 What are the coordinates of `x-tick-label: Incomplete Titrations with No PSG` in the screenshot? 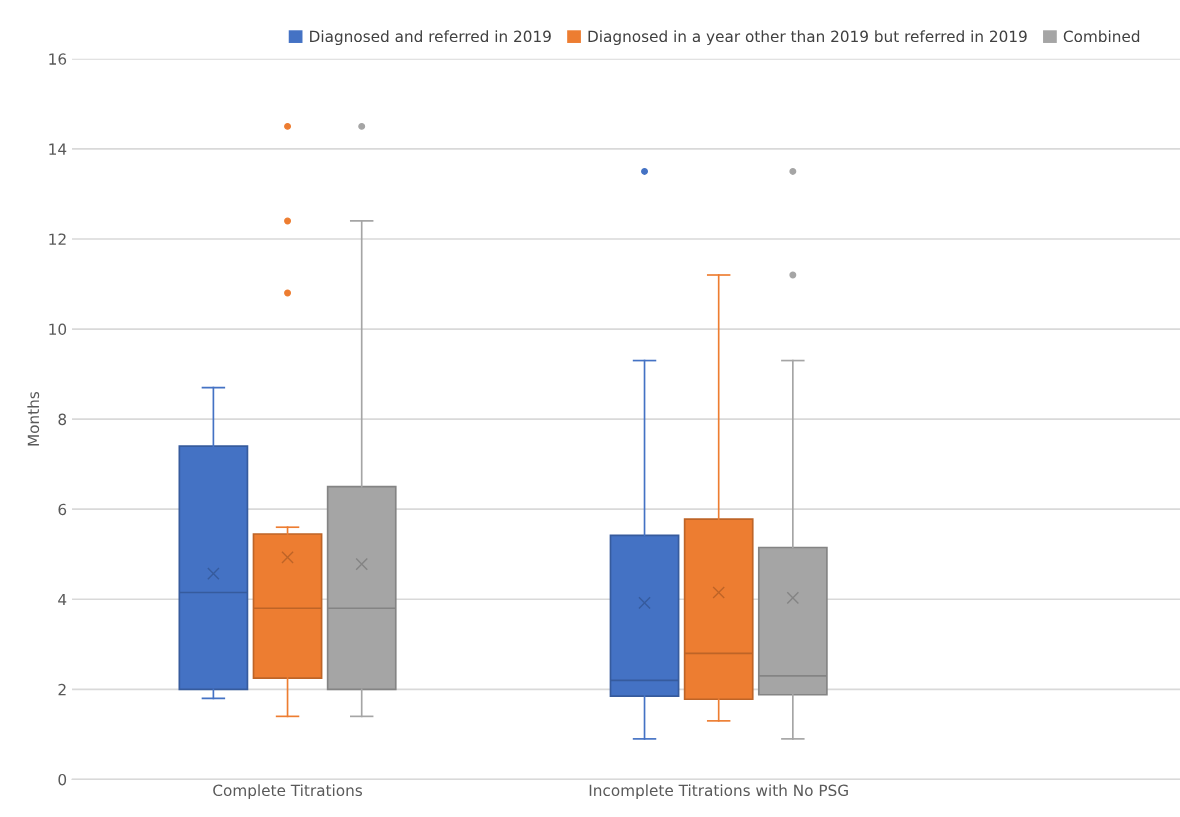 It's located at (718, 792).